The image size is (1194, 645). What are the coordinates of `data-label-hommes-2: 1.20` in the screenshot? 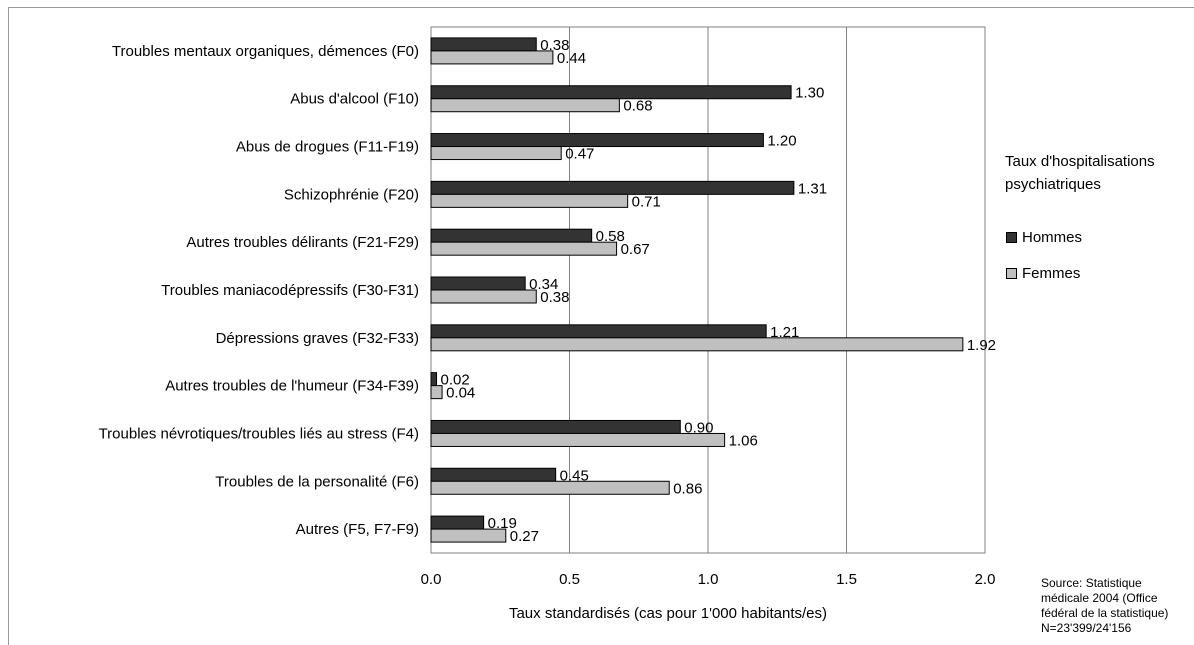 It's located at (781, 141).